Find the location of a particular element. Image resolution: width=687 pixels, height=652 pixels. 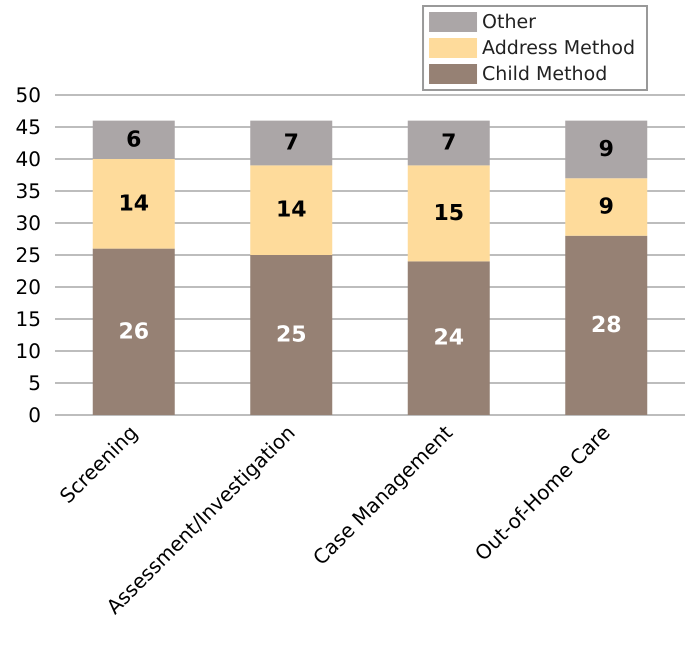

y-tick-label: 40 is located at coordinates (28, 159).